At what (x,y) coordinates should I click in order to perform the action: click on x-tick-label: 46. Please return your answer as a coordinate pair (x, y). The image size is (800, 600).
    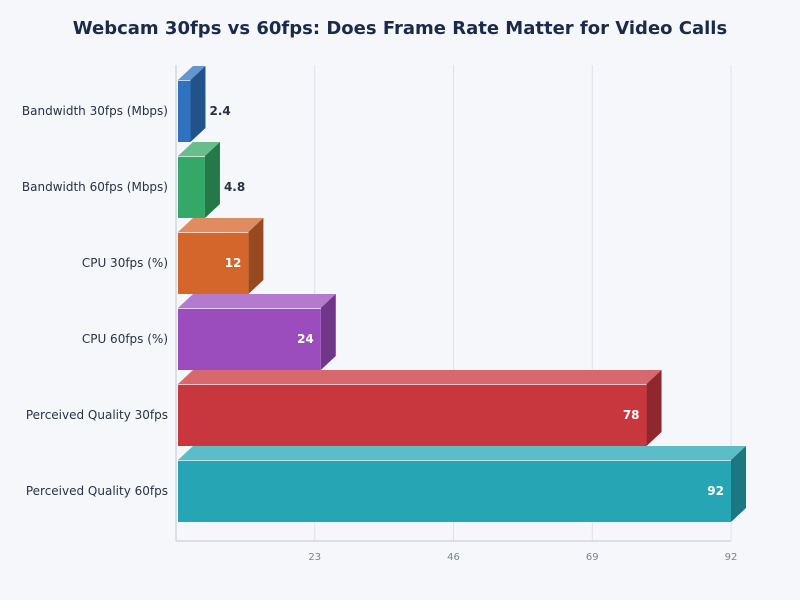
    Looking at the image, I should click on (453, 557).